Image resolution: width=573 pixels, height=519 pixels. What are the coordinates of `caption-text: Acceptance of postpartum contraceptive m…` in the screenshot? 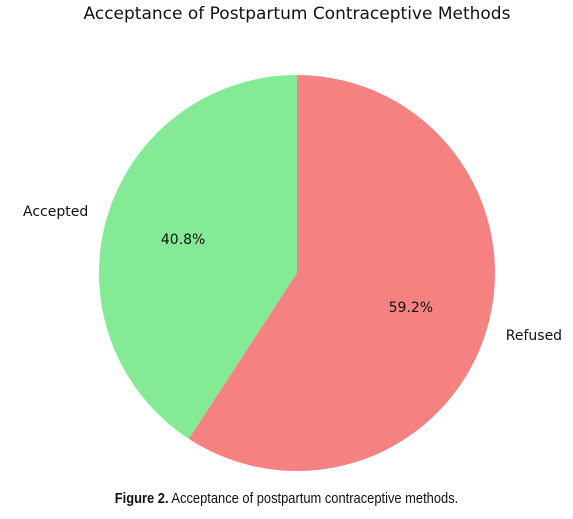 It's located at (315, 498).